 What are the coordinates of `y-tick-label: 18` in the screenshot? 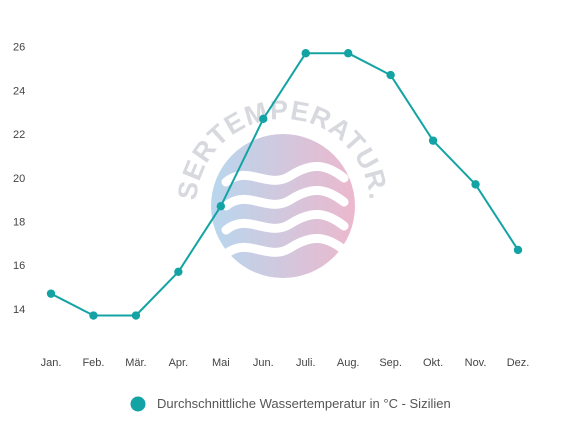 It's located at (19, 223).